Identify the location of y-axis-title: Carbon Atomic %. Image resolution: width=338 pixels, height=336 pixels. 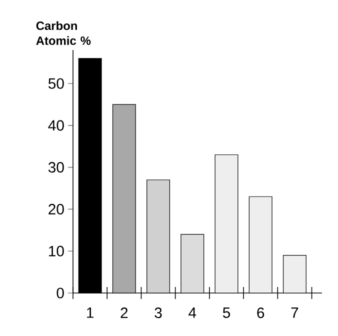
(63, 33).